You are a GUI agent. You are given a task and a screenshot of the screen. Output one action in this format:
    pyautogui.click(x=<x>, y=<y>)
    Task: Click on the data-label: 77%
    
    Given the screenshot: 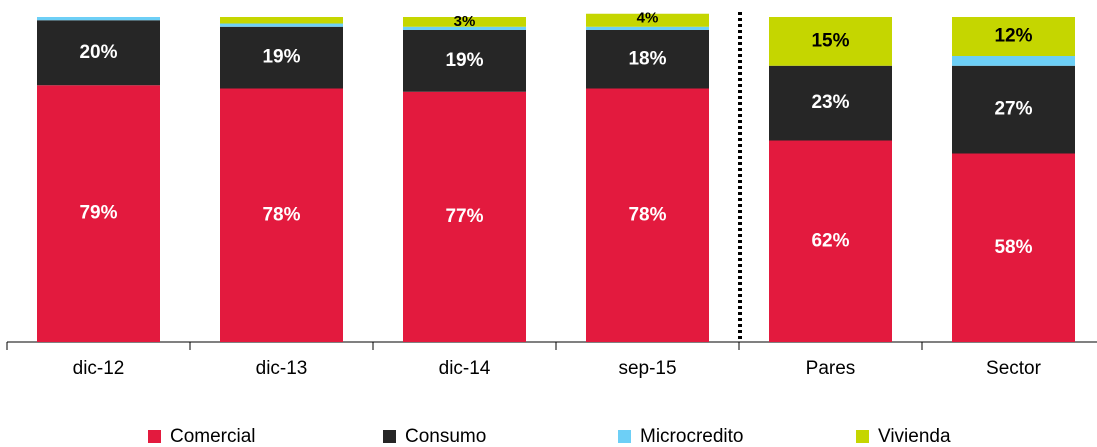 What is the action you would take?
    pyautogui.click(x=464, y=216)
    